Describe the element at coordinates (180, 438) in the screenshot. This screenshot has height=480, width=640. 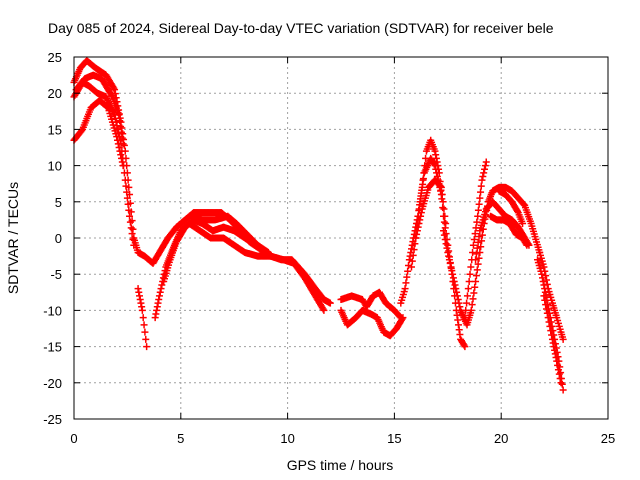
I see `x-tick-label: 5` at that location.